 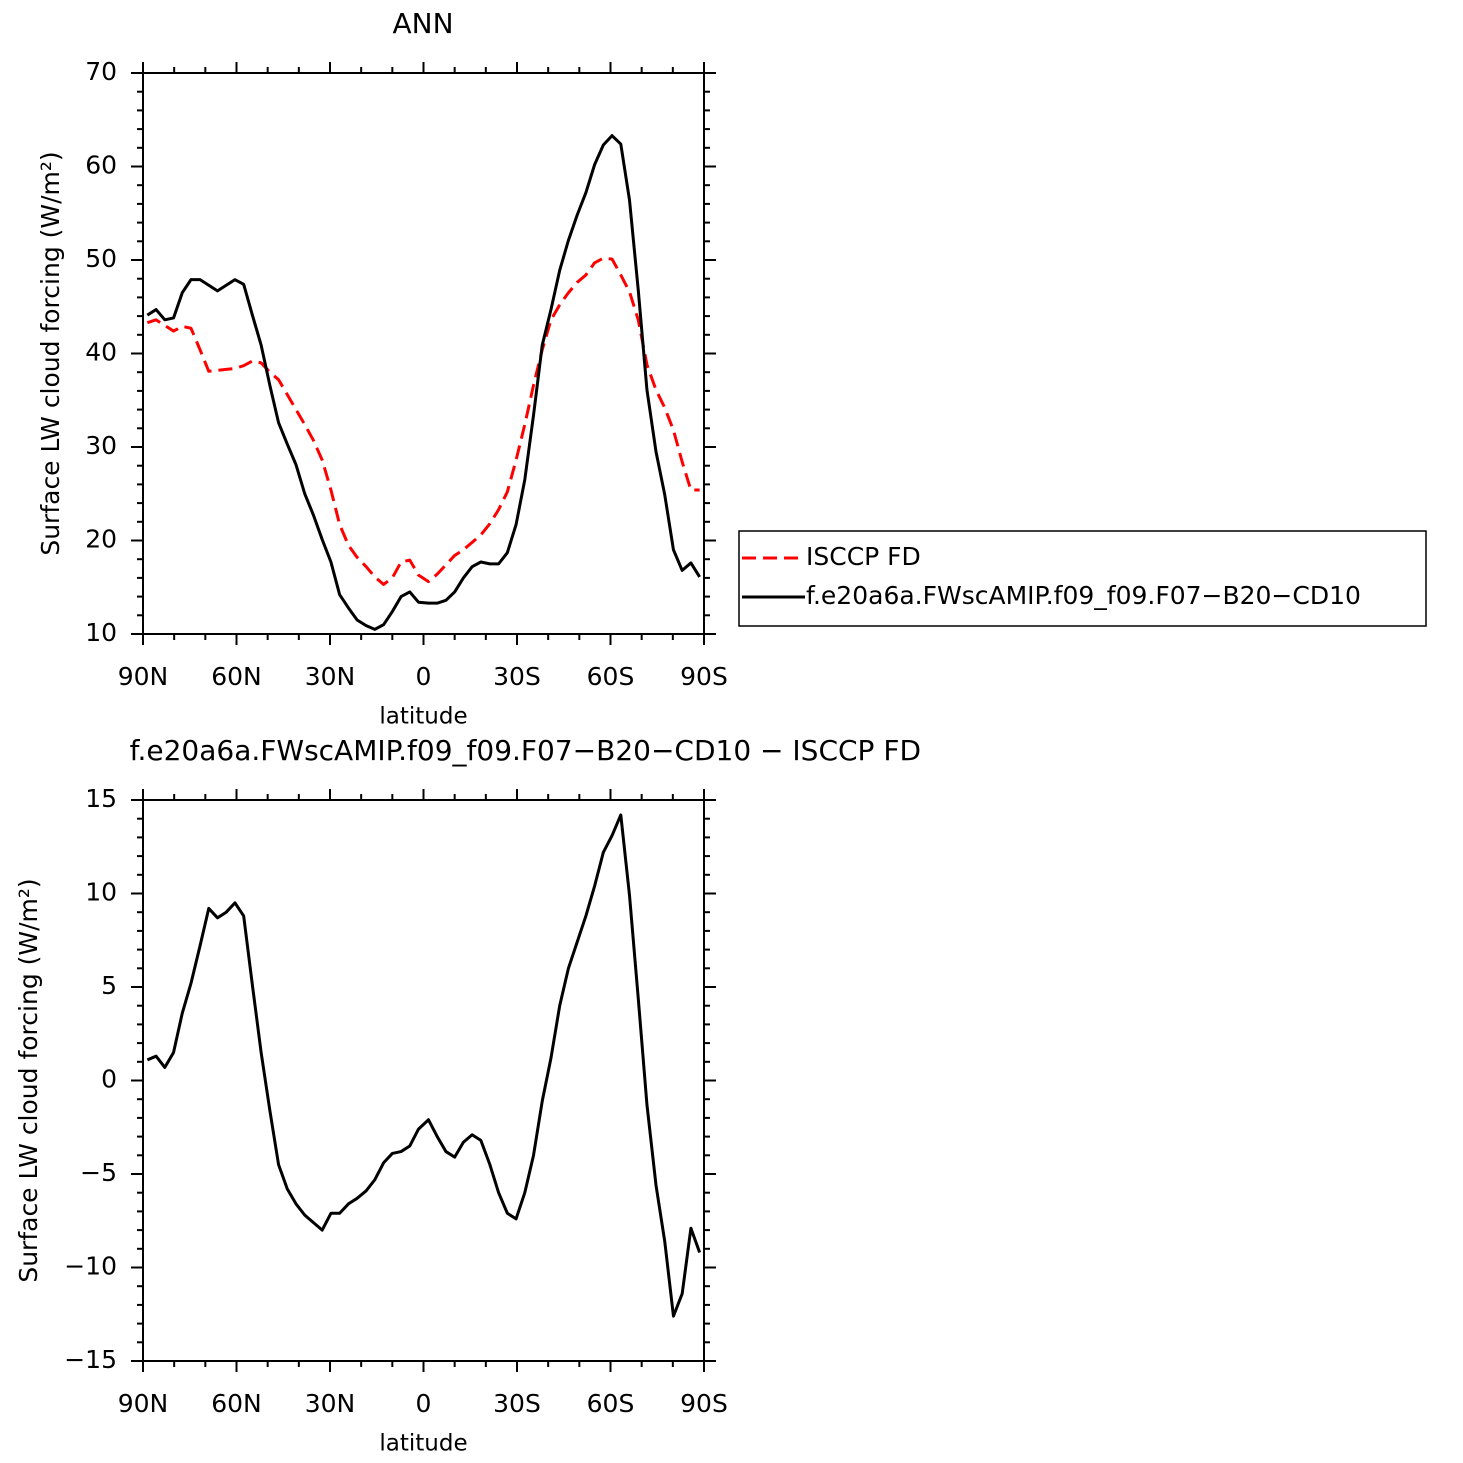 What do you see at coordinates (101, 71) in the screenshot?
I see `y-tick-label: 70` at bounding box center [101, 71].